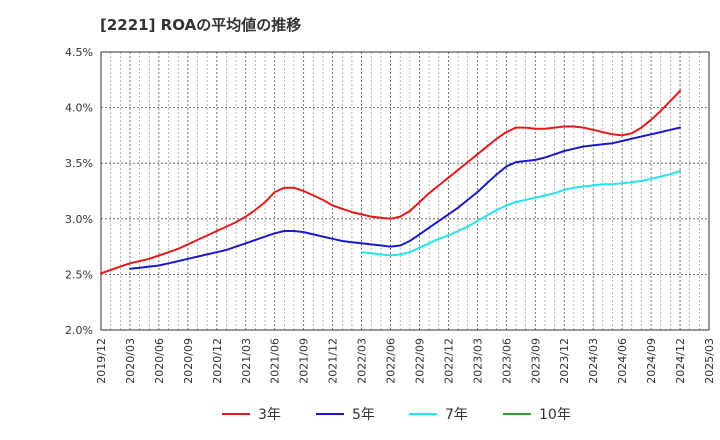  Describe the element at coordinates (217, 361) in the screenshot. I see `x-tick-label: 2020/12` at that location.